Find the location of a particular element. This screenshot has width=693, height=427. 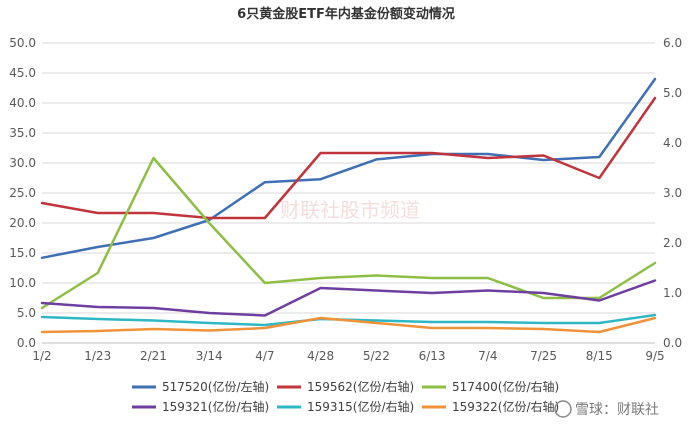

chart-title: 6只黄金股ETF年内基金份额变动情况 is located at coordinates (346, 14).